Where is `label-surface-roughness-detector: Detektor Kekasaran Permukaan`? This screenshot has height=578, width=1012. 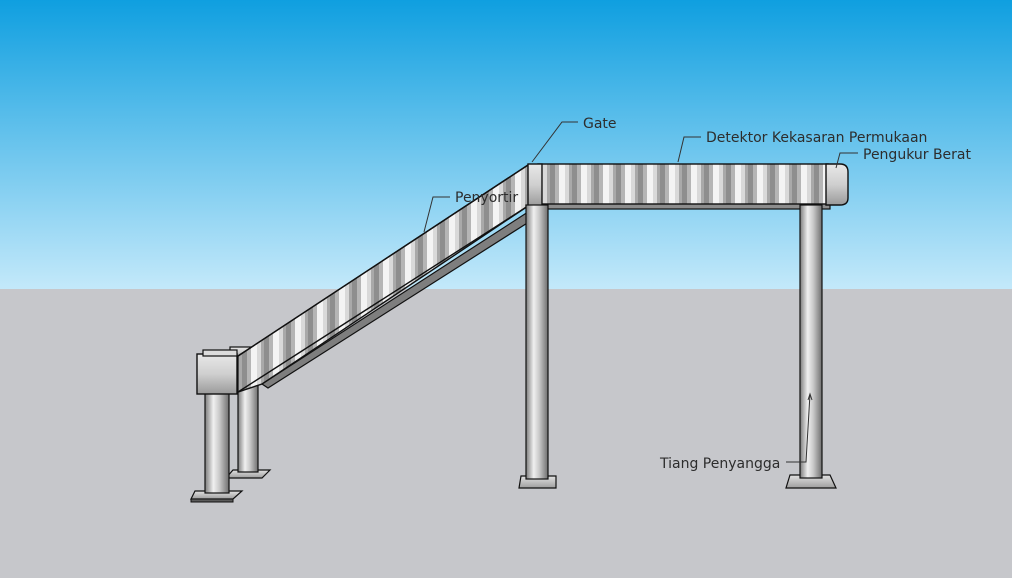
label-surface-roughness-detector: Detektor Kekasaran Permukaan is located at coordinates (817, 138).